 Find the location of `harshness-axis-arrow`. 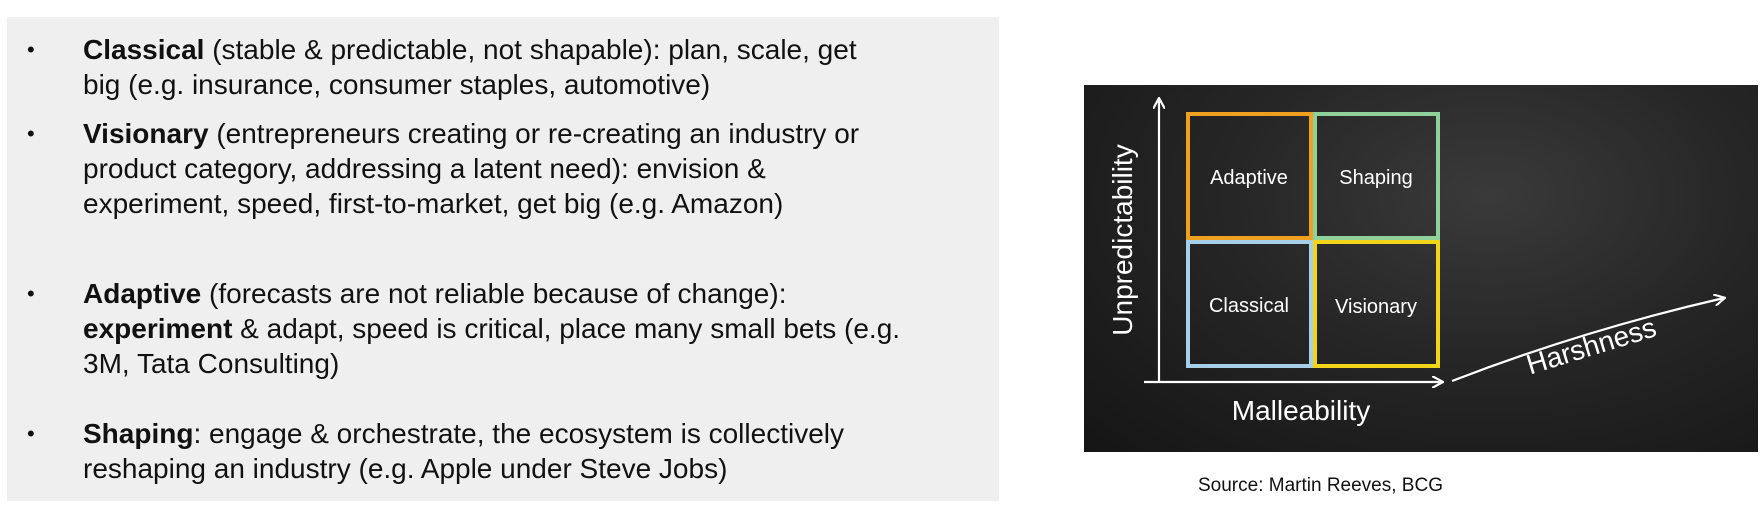

harshness-axis-arrow is located at coordinates (1587, 340).